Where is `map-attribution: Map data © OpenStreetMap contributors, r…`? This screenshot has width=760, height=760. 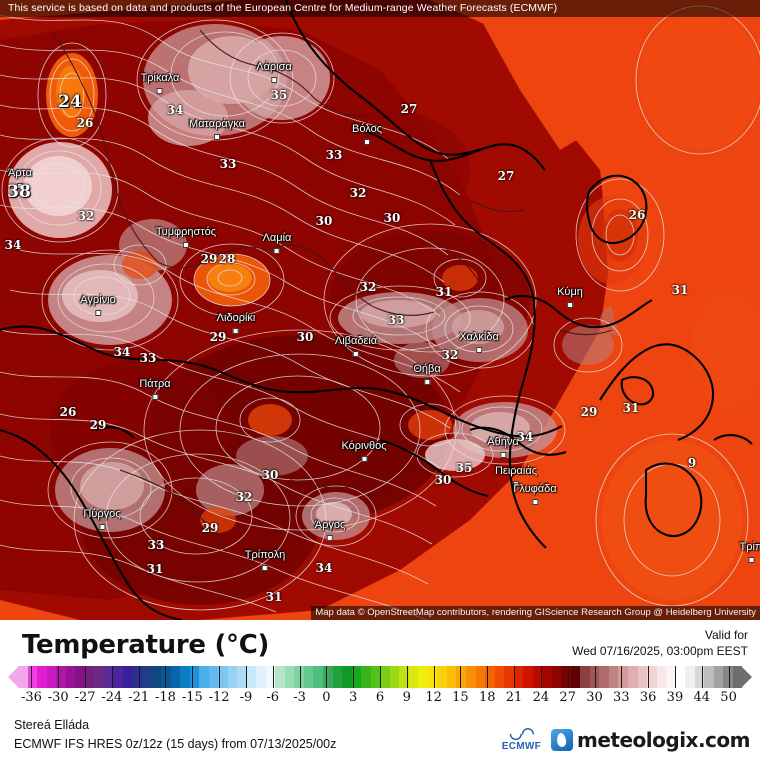 map-attribution: Map data © OpenStreetMap contributors, r… is located at coordinates (535, 613).